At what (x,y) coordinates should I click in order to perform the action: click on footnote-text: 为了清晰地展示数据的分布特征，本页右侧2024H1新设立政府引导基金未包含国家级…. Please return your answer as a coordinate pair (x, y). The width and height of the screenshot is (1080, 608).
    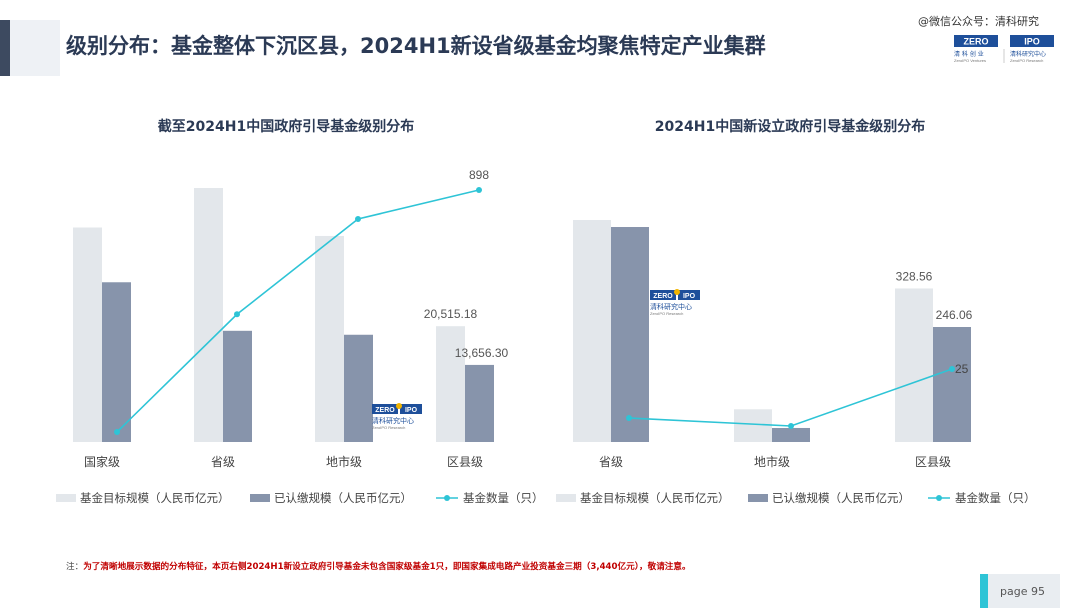
    Looking at the image, I should click on (387, 567).